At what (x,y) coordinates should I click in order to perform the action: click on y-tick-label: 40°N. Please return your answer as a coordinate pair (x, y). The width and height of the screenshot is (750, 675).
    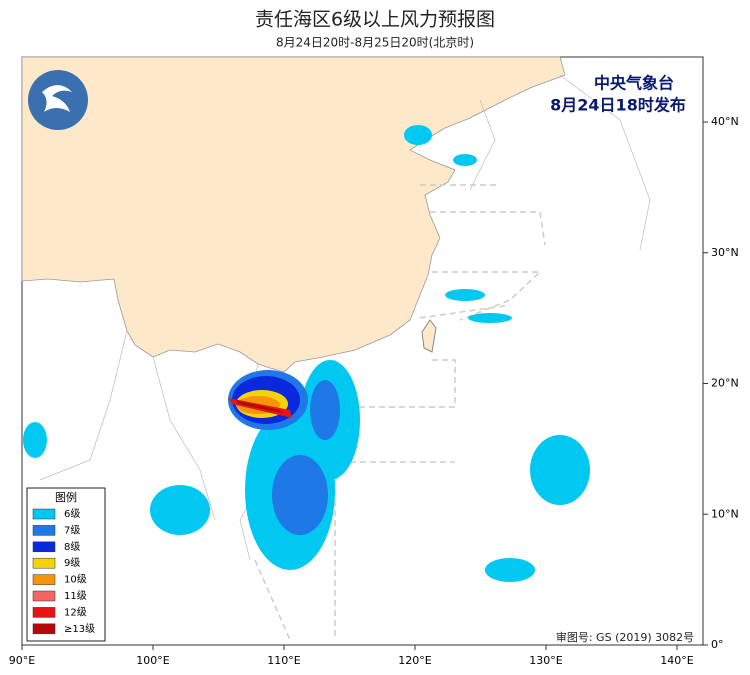
    Looking at the image, I should click on (725, 121).